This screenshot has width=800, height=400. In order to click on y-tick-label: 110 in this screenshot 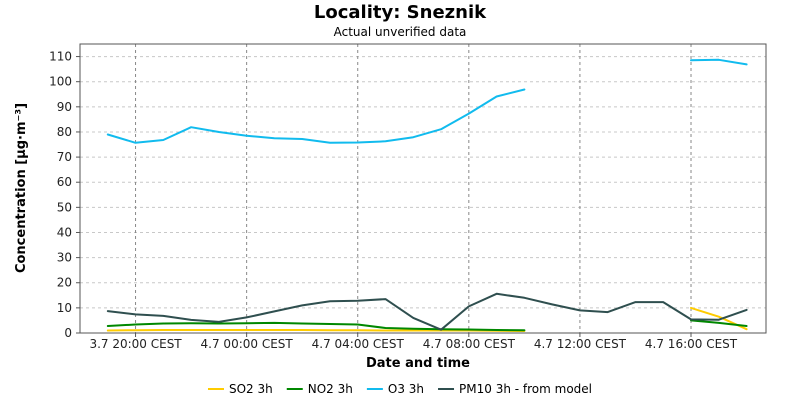, I will do `click(60, 57)`.